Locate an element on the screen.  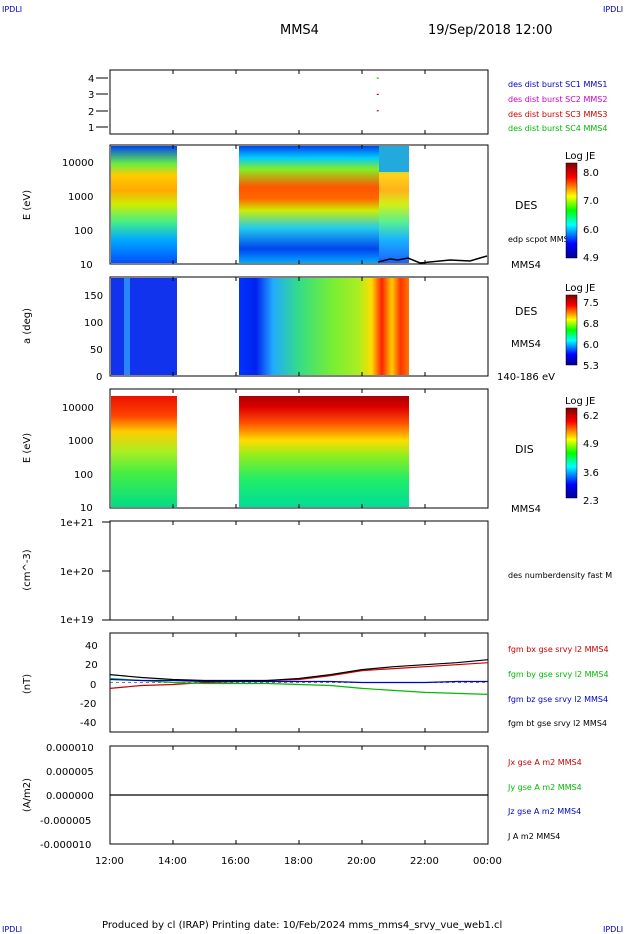
colorbar-tick: 7.0 is located at coordinates (591, 201).